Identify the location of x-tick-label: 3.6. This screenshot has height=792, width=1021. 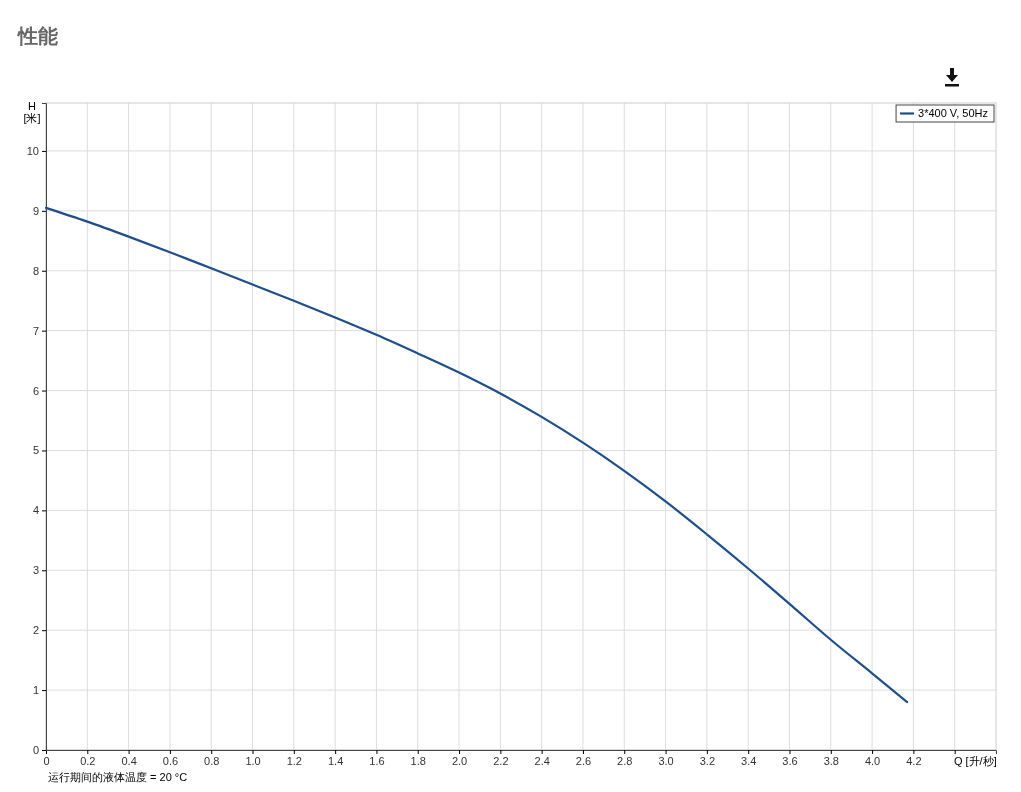
(790, 760).